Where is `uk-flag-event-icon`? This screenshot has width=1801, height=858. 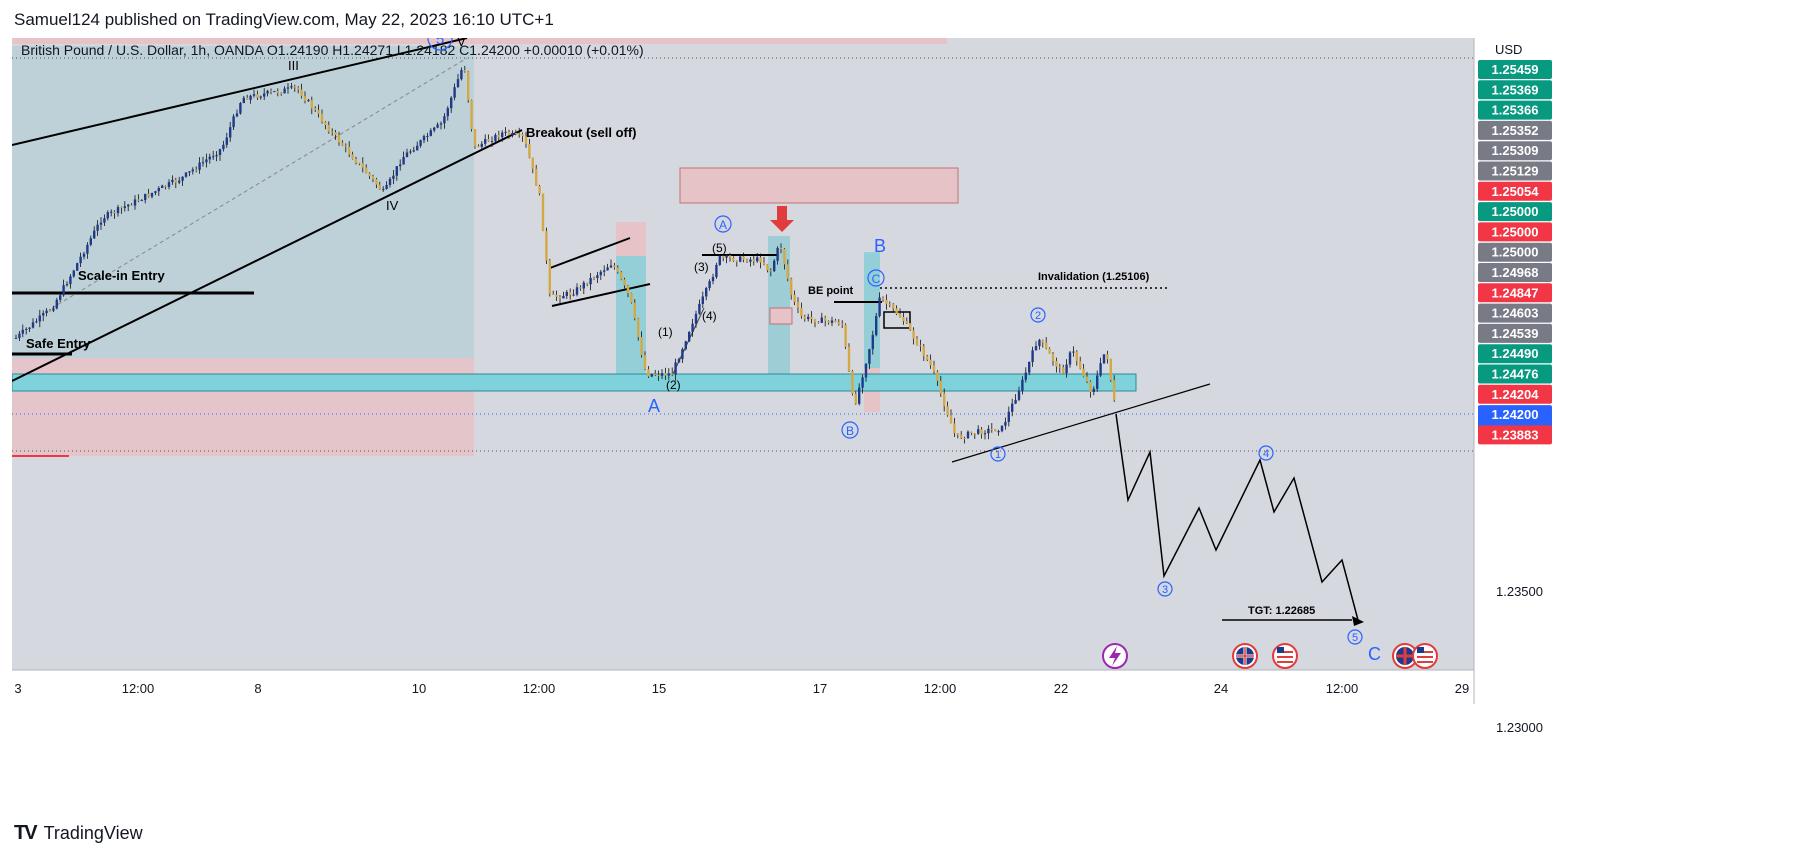
uk-flag-event-icon is located at coordinates (1245, 656).